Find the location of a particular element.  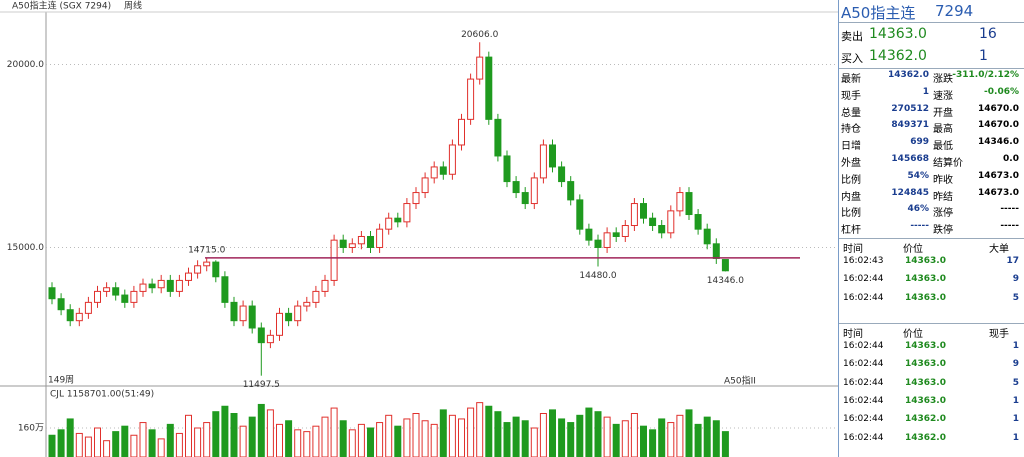

quote-price: 14362.0 is located at coordinates (898, 56).